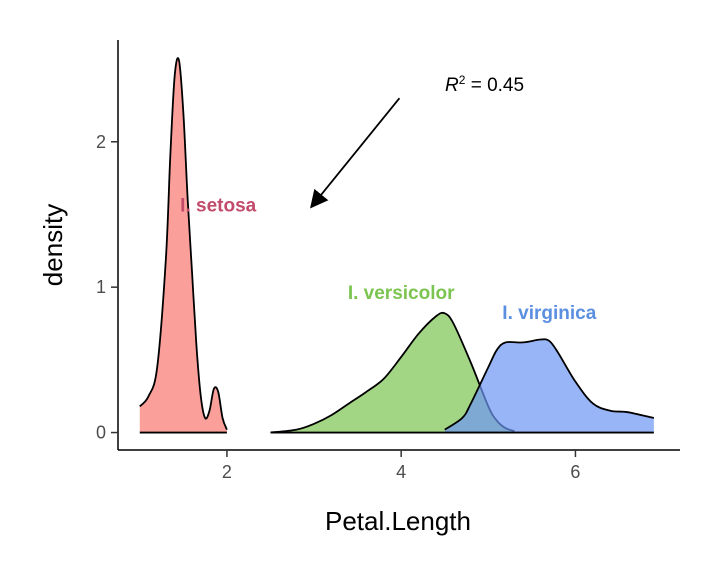 This screenshot has height=576, width=720. Describe the element at coordinates (462, 80) in the screenshot. I see `annotation-superscript: 2` at that location.